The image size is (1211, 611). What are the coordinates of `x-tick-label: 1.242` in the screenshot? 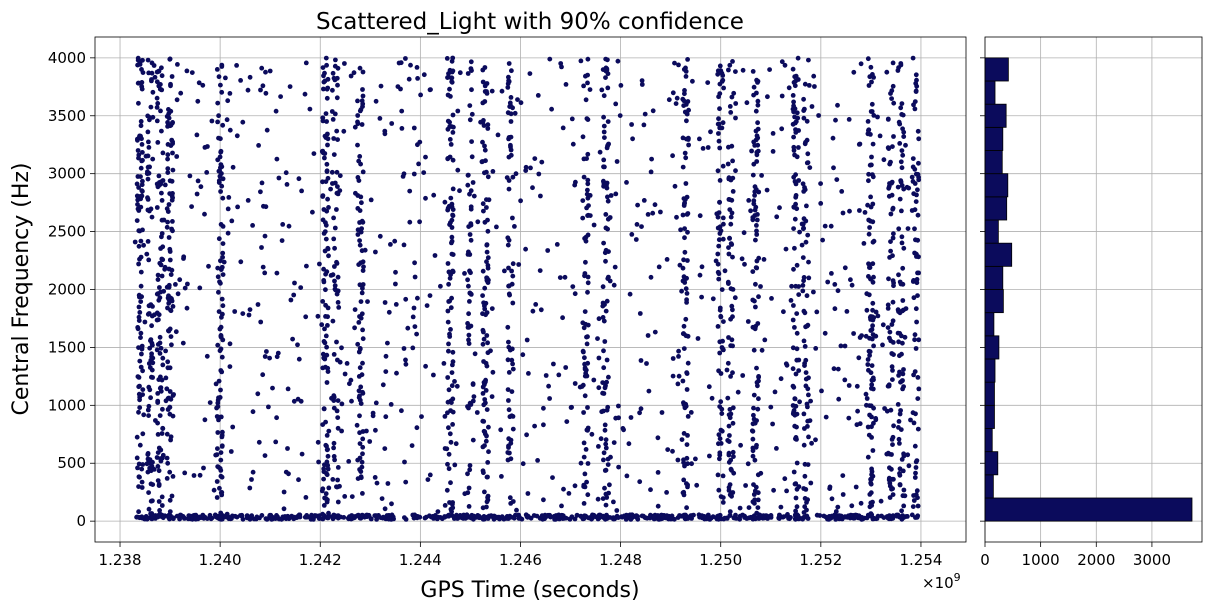 It's located at (320, 560).